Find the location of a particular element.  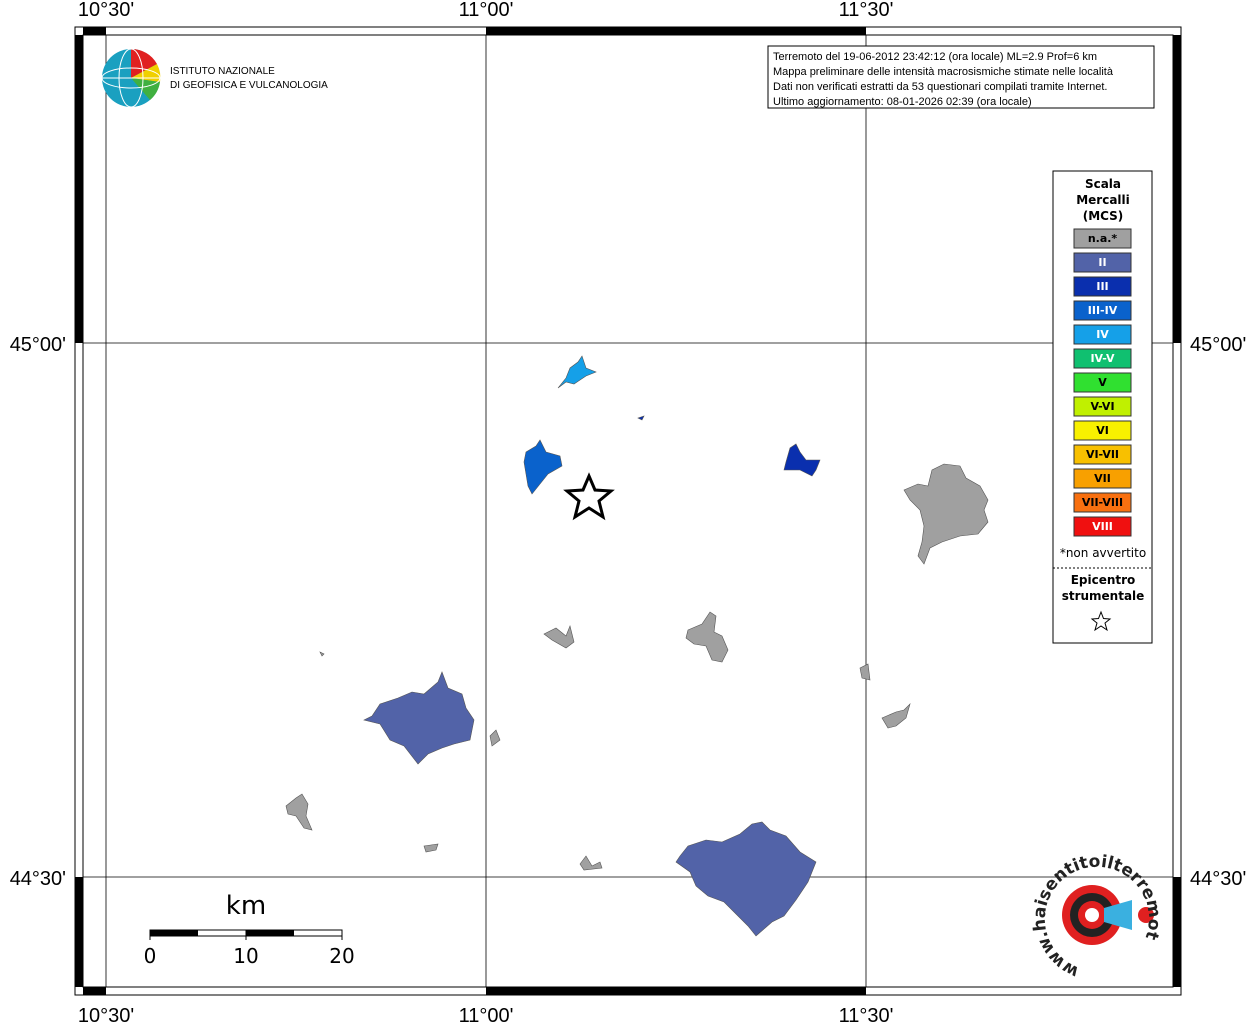

legend-label: III-IV is located at coordinates (1103, 310).